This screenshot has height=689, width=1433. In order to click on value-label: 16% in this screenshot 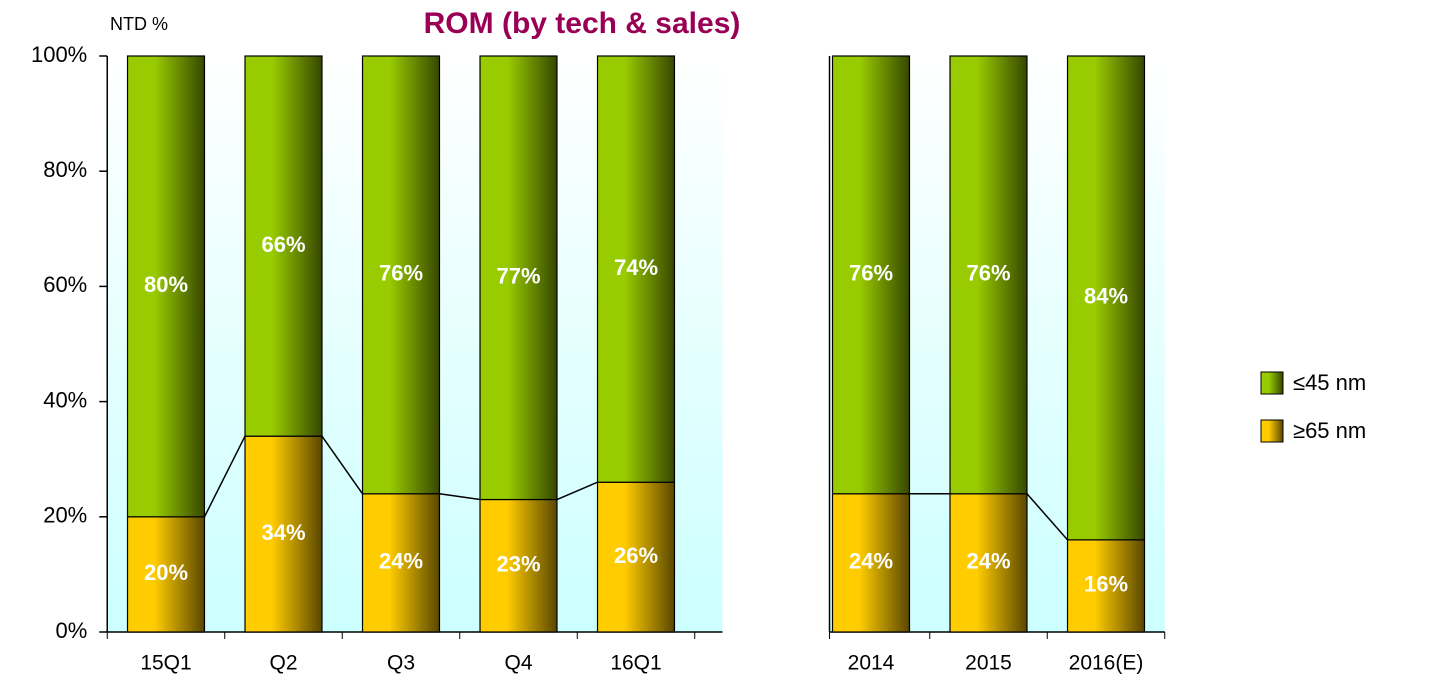, I will do `click(1106, 584)`.